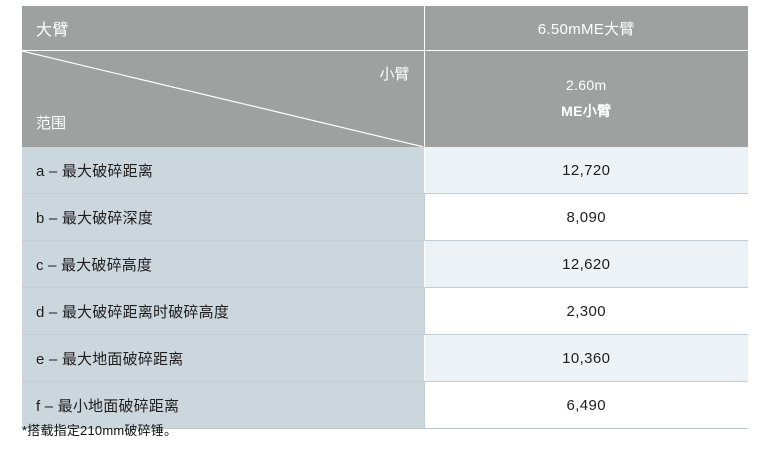 The image size is (770, 452). I want to click on header-separator-rule, so click(385, 50).